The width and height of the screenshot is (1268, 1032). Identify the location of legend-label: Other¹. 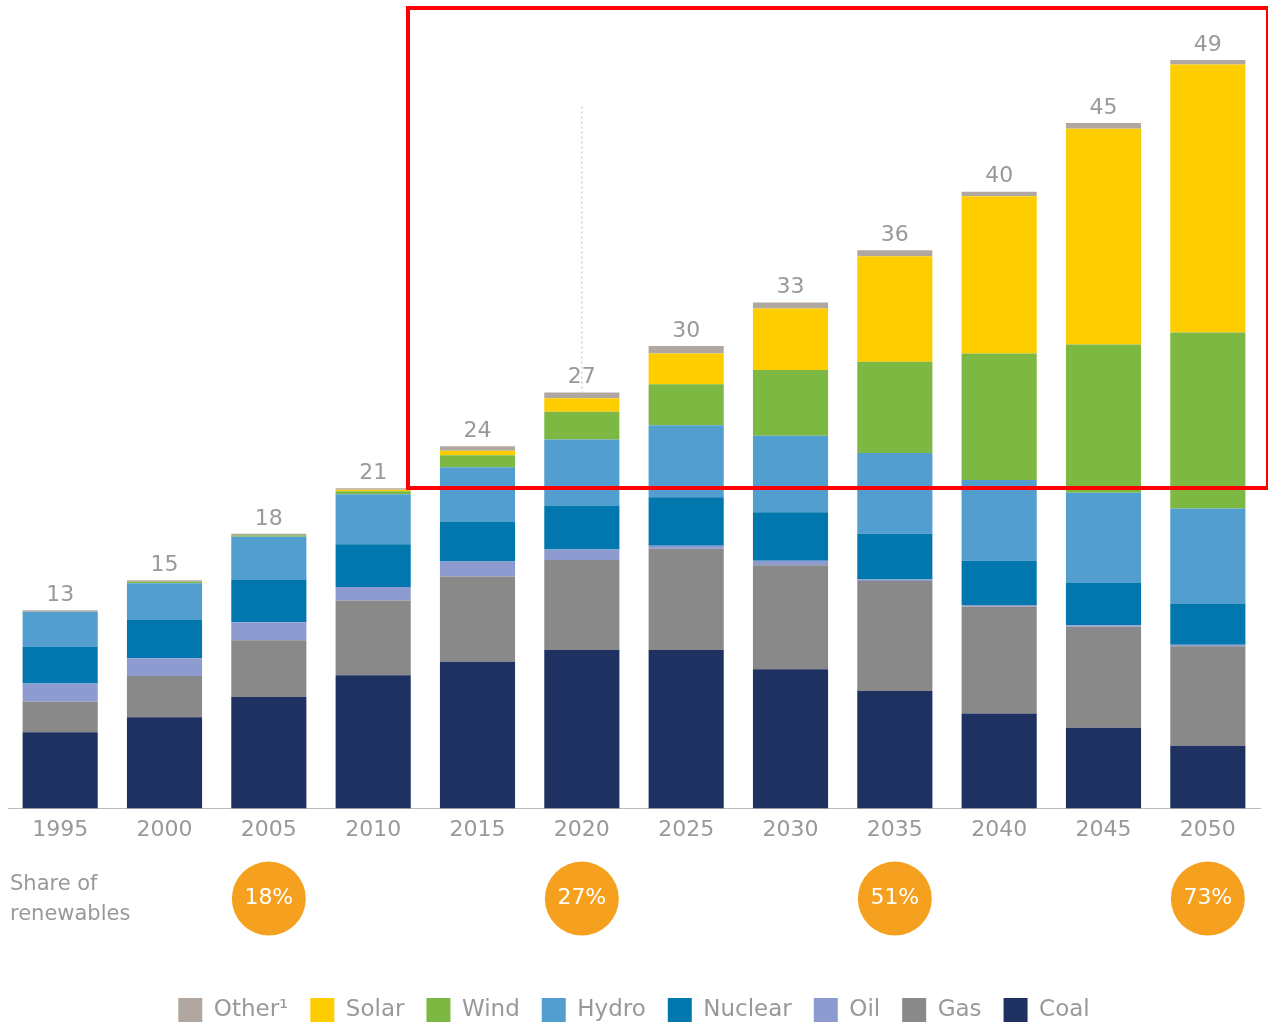
(251, 1007).